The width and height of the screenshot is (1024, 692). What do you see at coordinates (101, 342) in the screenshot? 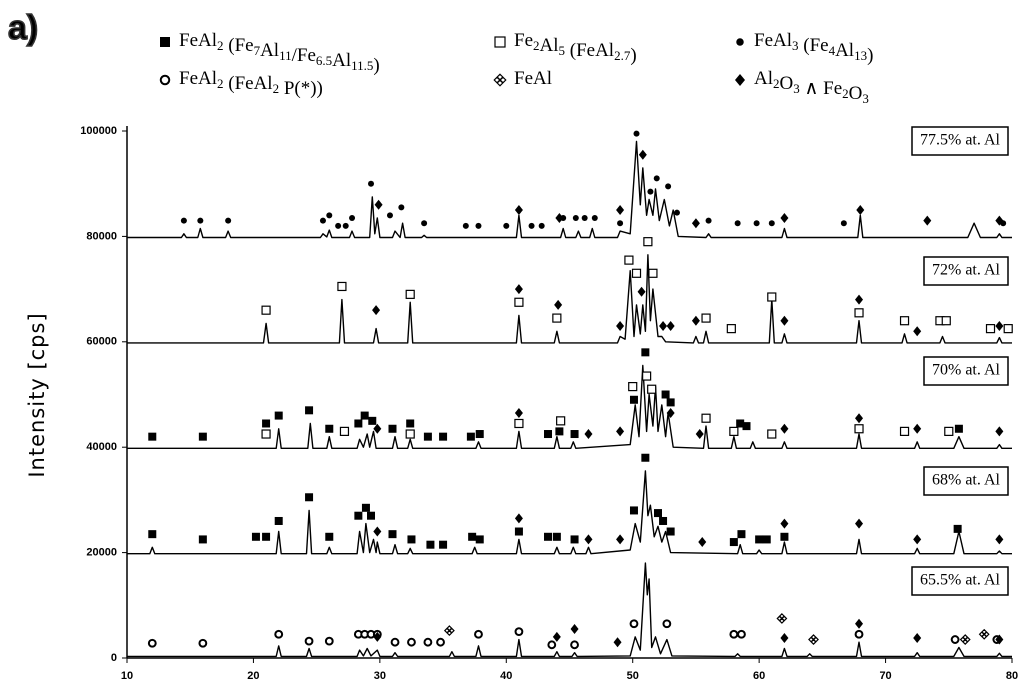
I see `y-tick-label: 60000` at bounding box center [101, 342].